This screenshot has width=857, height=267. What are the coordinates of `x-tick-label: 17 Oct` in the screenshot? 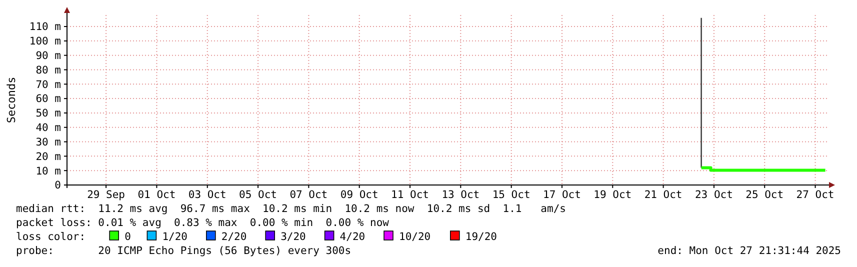 It's located at (562, 195).